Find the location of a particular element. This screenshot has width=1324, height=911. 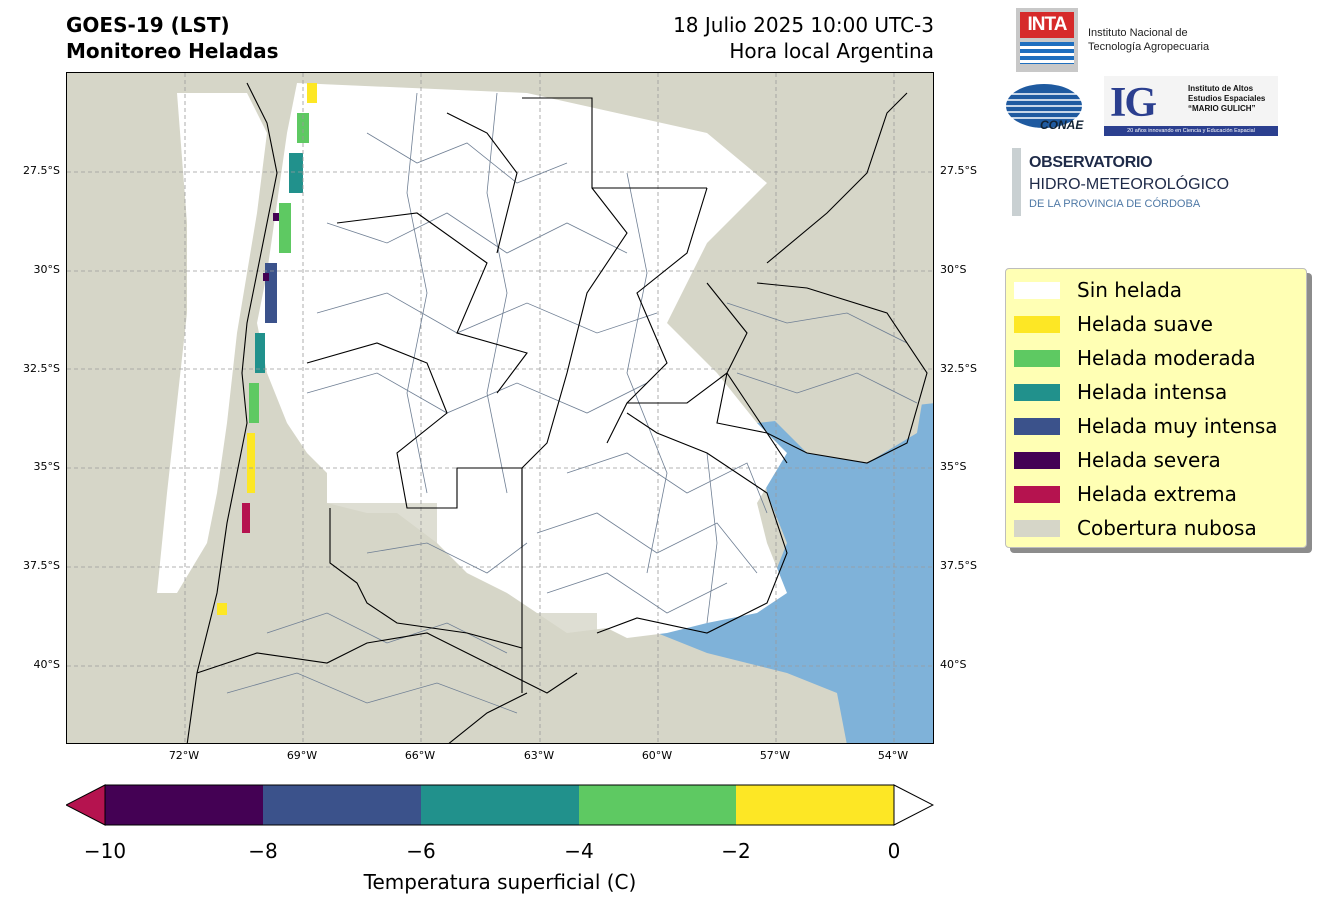

colorbar-label: Temperatura superficial (C) is located at coordinates (500, 882).